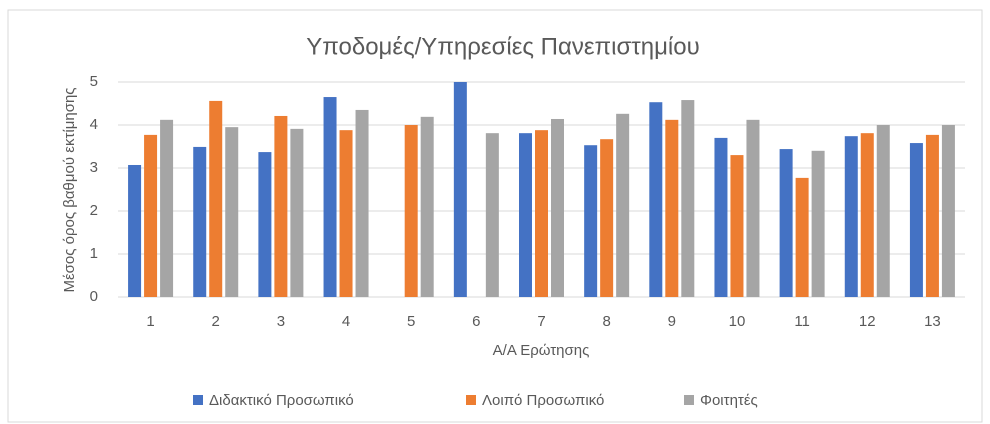  I want to click on y-tick-label: 3, so click(94, 167).